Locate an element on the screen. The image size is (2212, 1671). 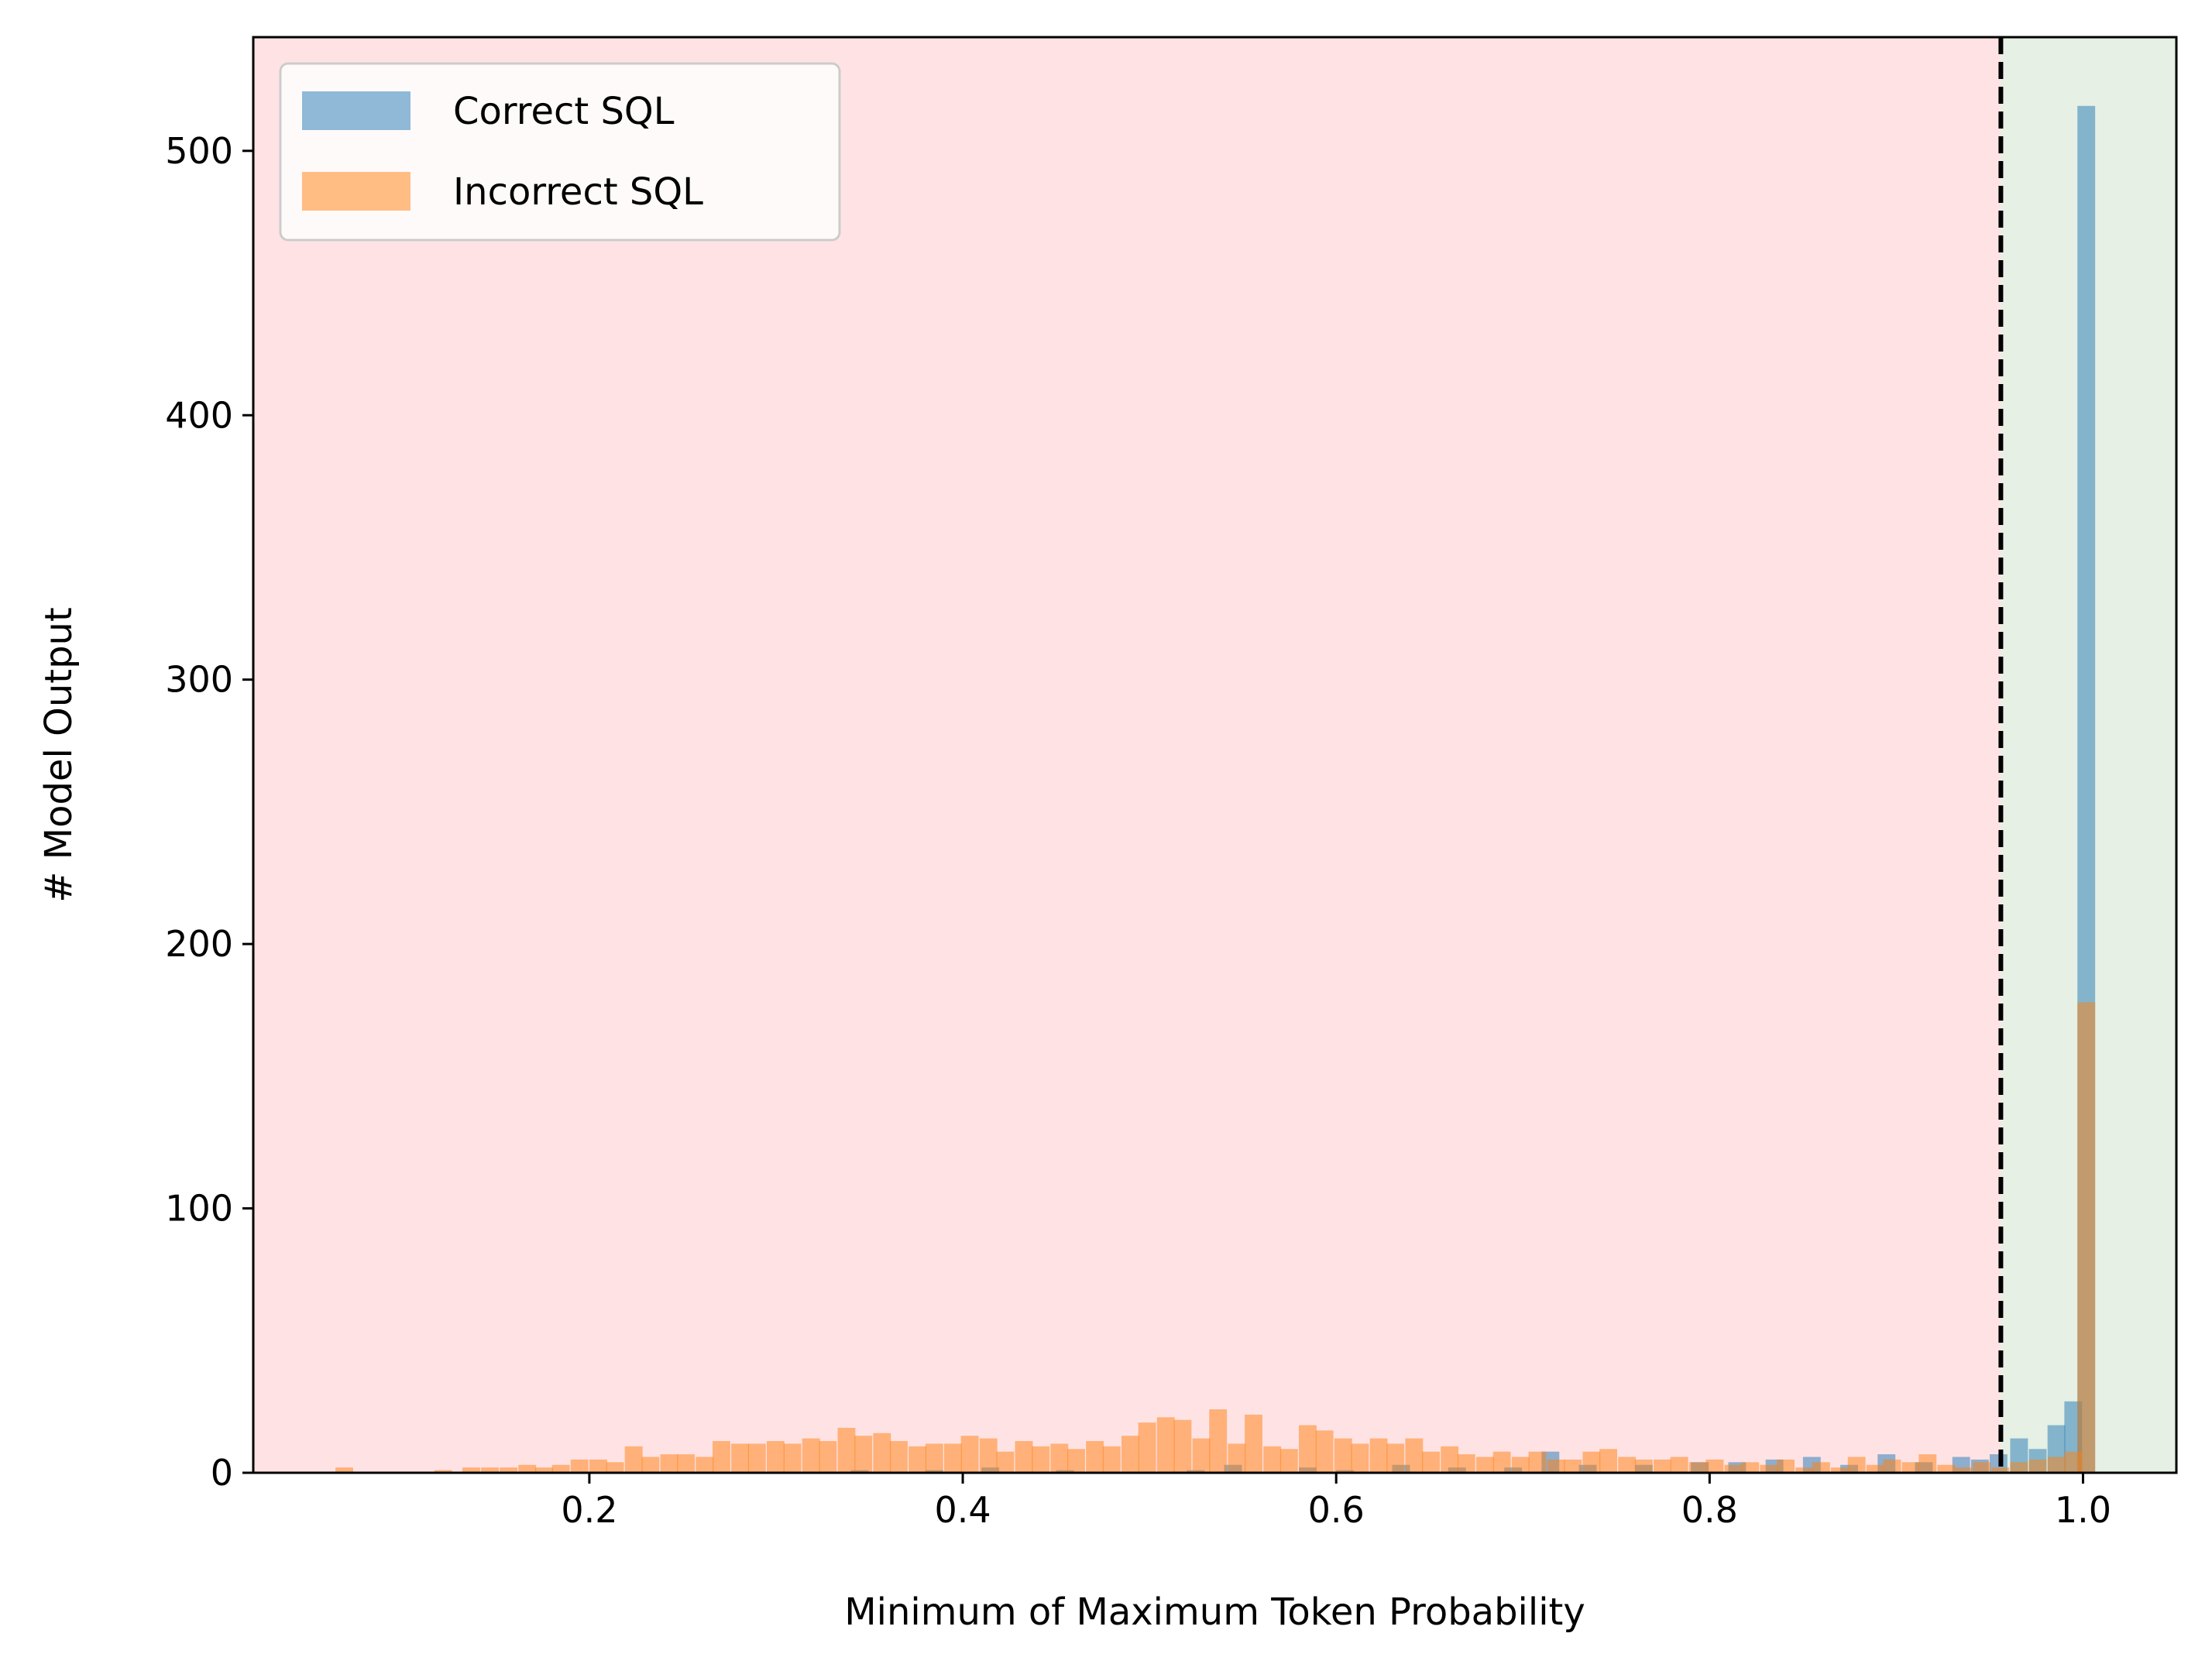
y-tick-label: 0 is located at coordinates (222, 1473).